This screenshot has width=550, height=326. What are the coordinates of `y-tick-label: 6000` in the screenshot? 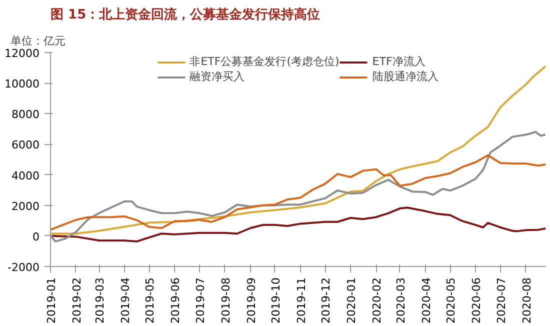 It's located at (26, 145).